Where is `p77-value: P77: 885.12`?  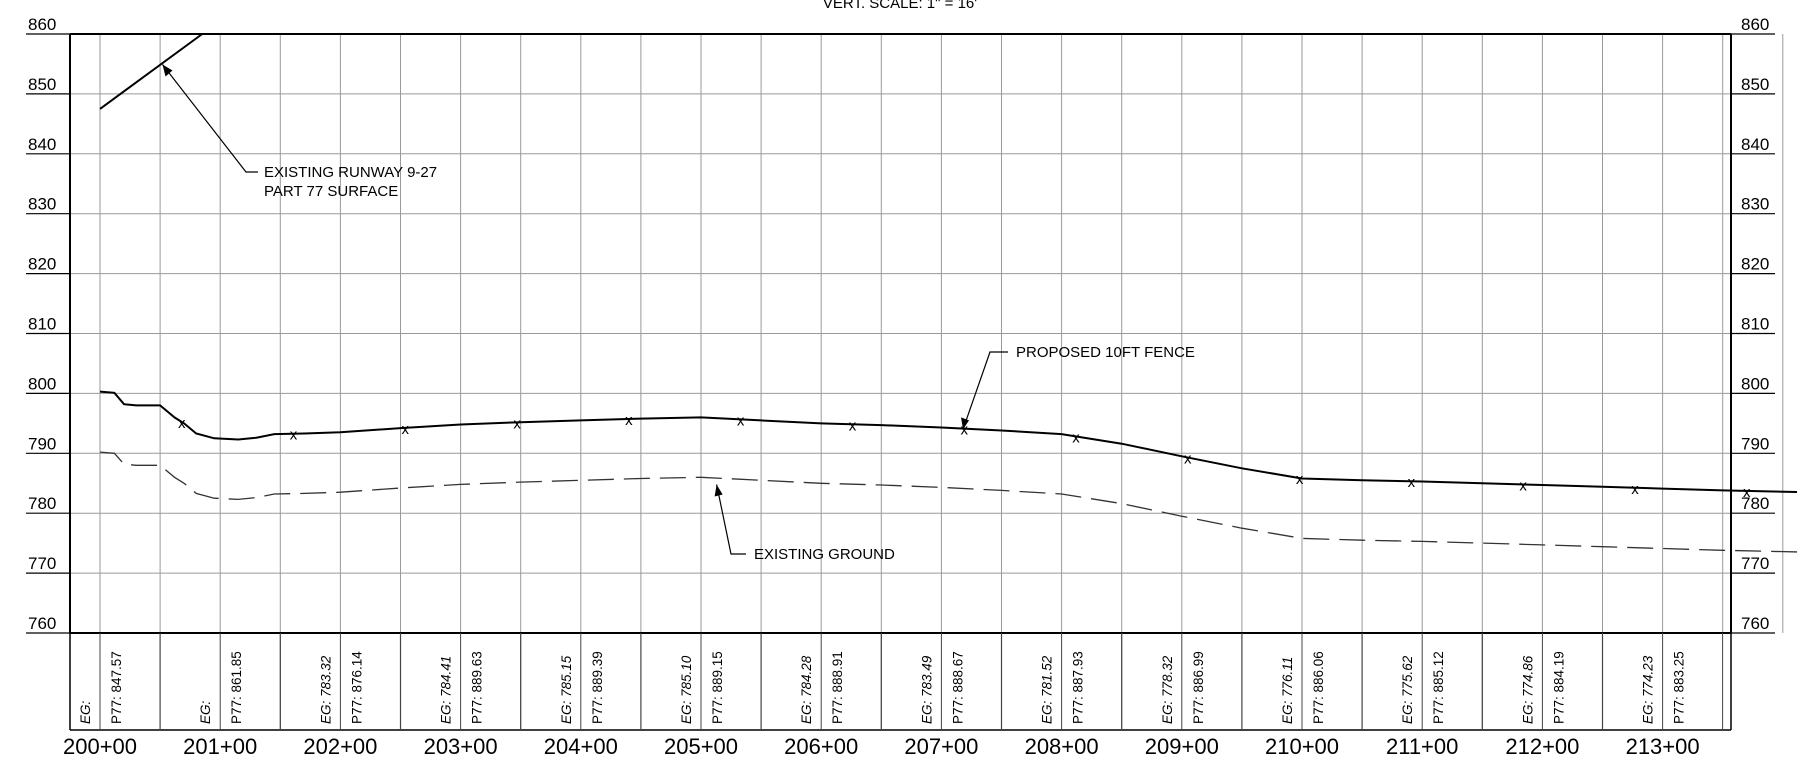
p77-value: P77: 885.12 is located at coordinates (1438, 687).